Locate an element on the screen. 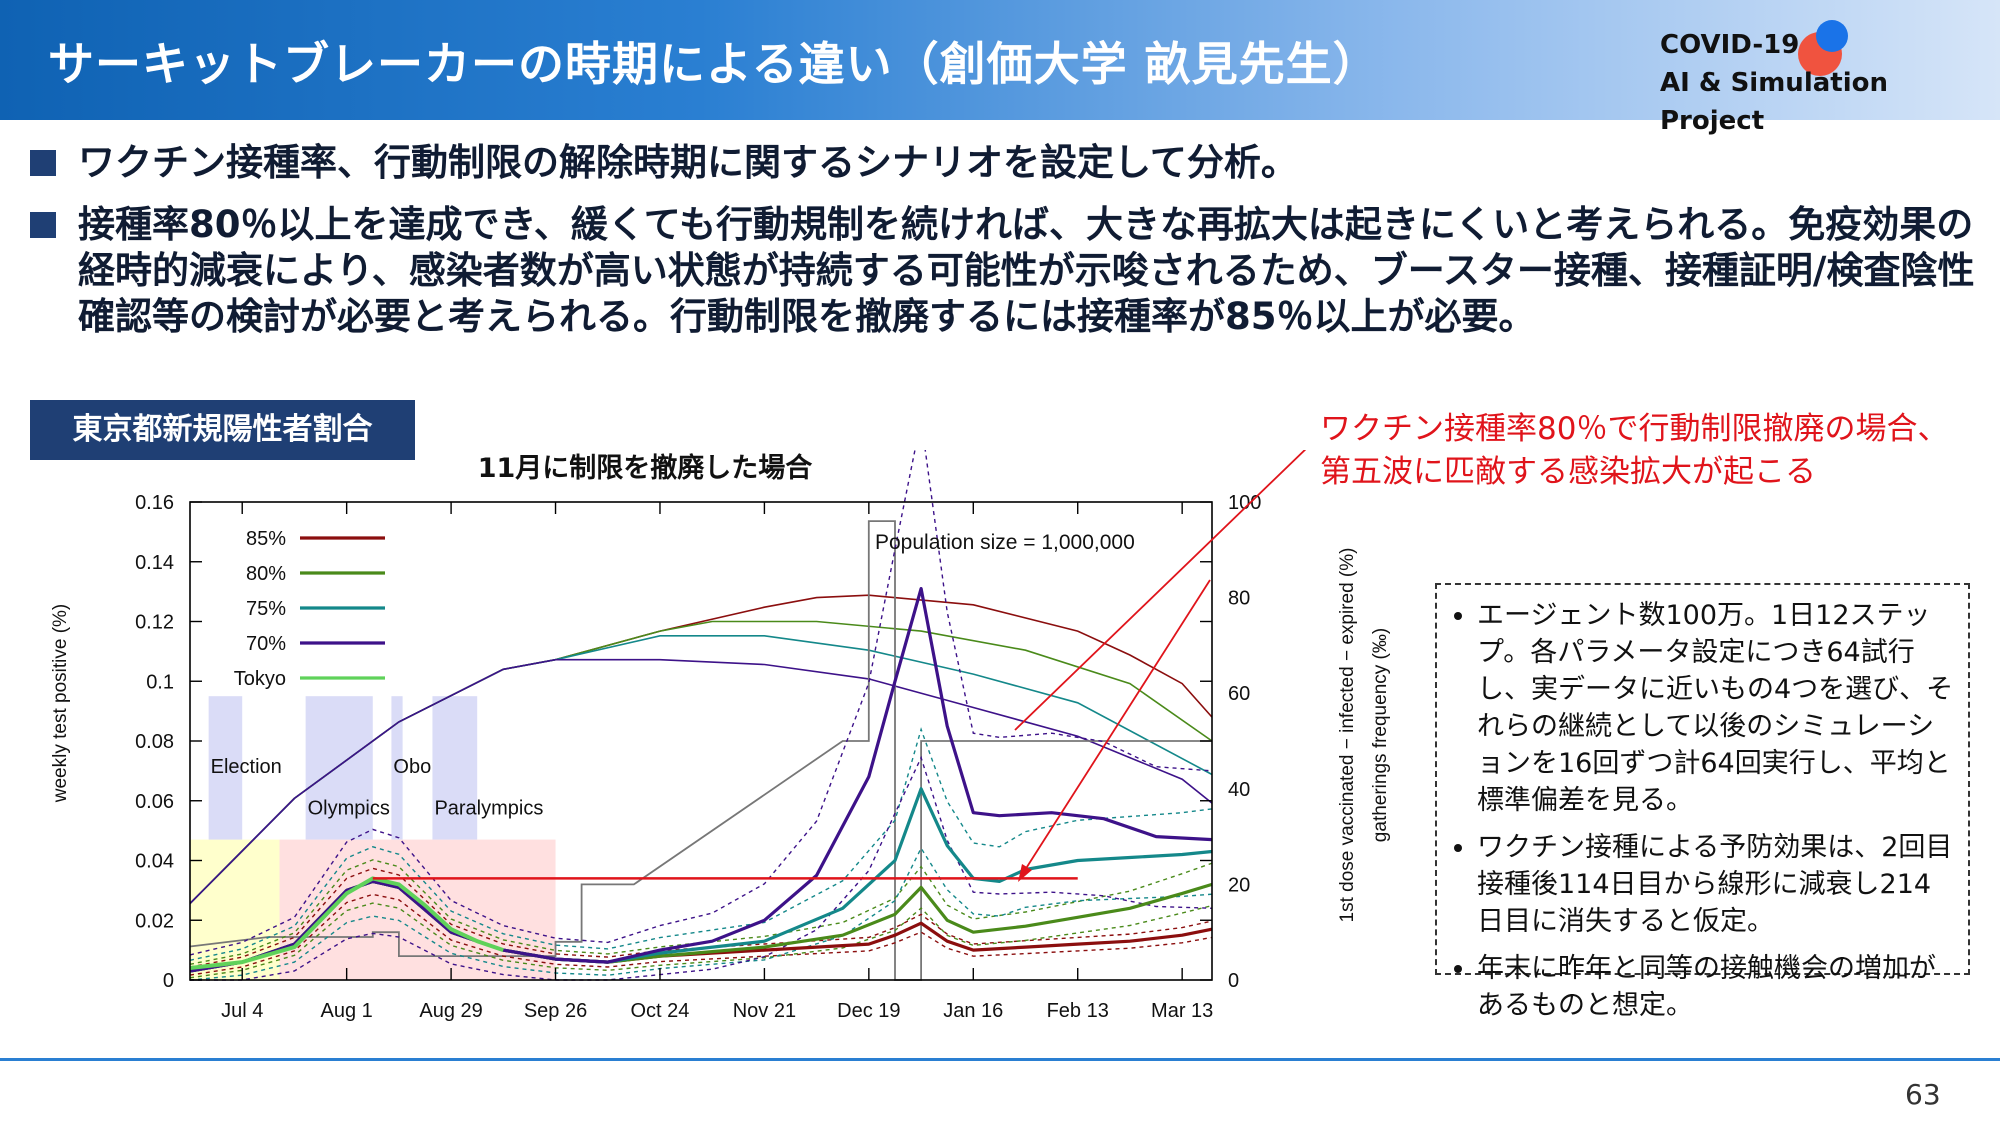  x-tick-label: Jan 16 is located at coordinates (973, 1011).